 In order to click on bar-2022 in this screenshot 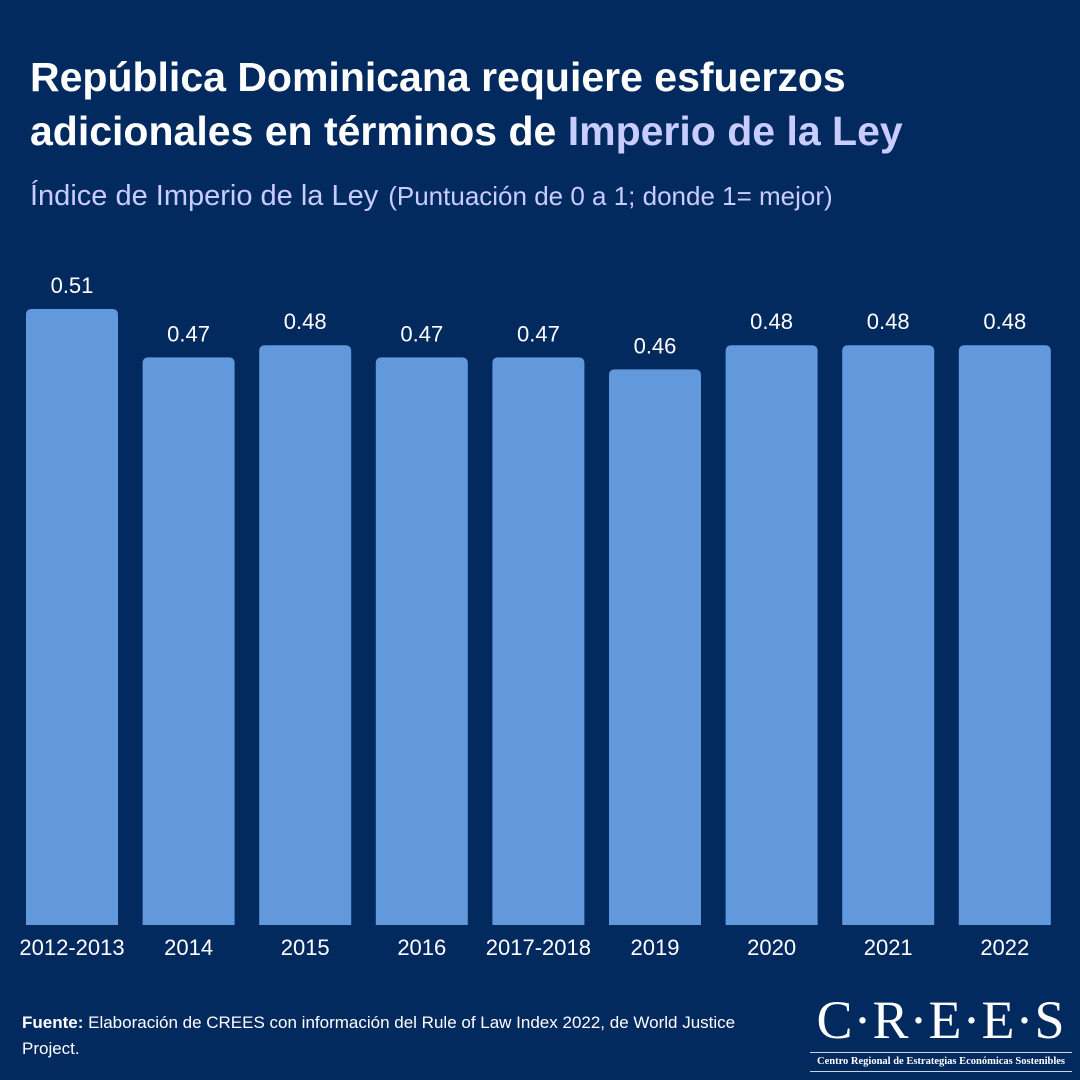, I will do `click(1004, 635)`.